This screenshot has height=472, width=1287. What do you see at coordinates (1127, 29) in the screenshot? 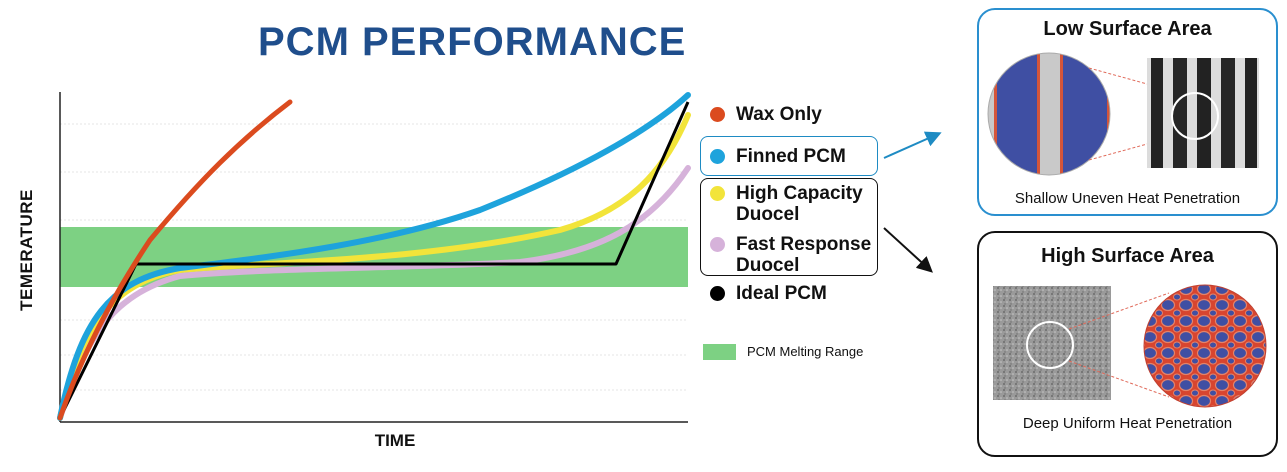
I see `panel-title: Low Surface Area` at bounding box center [1127, 29].